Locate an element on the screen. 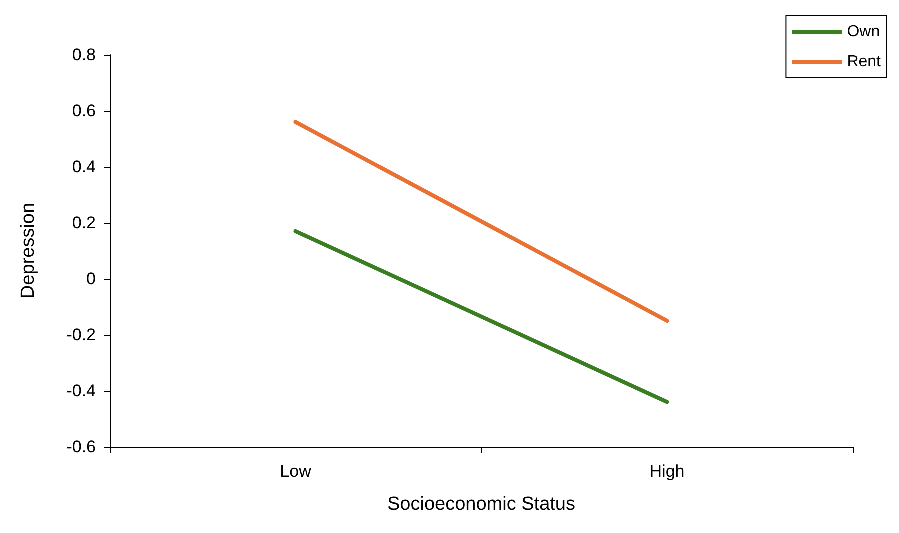  y-tick-label: 0.6 is located at coordinates (84, 111).